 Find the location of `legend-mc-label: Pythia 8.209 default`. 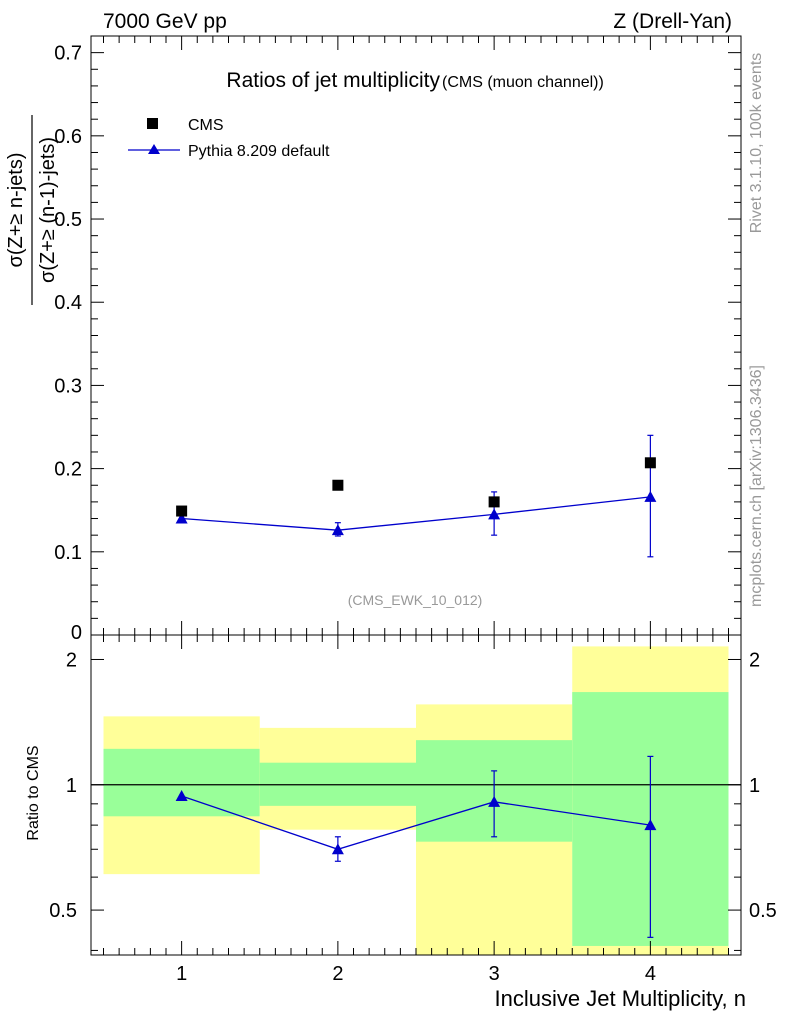

legend-mc-label: Pythia 8.209 default is located at coordinates (259, 151).